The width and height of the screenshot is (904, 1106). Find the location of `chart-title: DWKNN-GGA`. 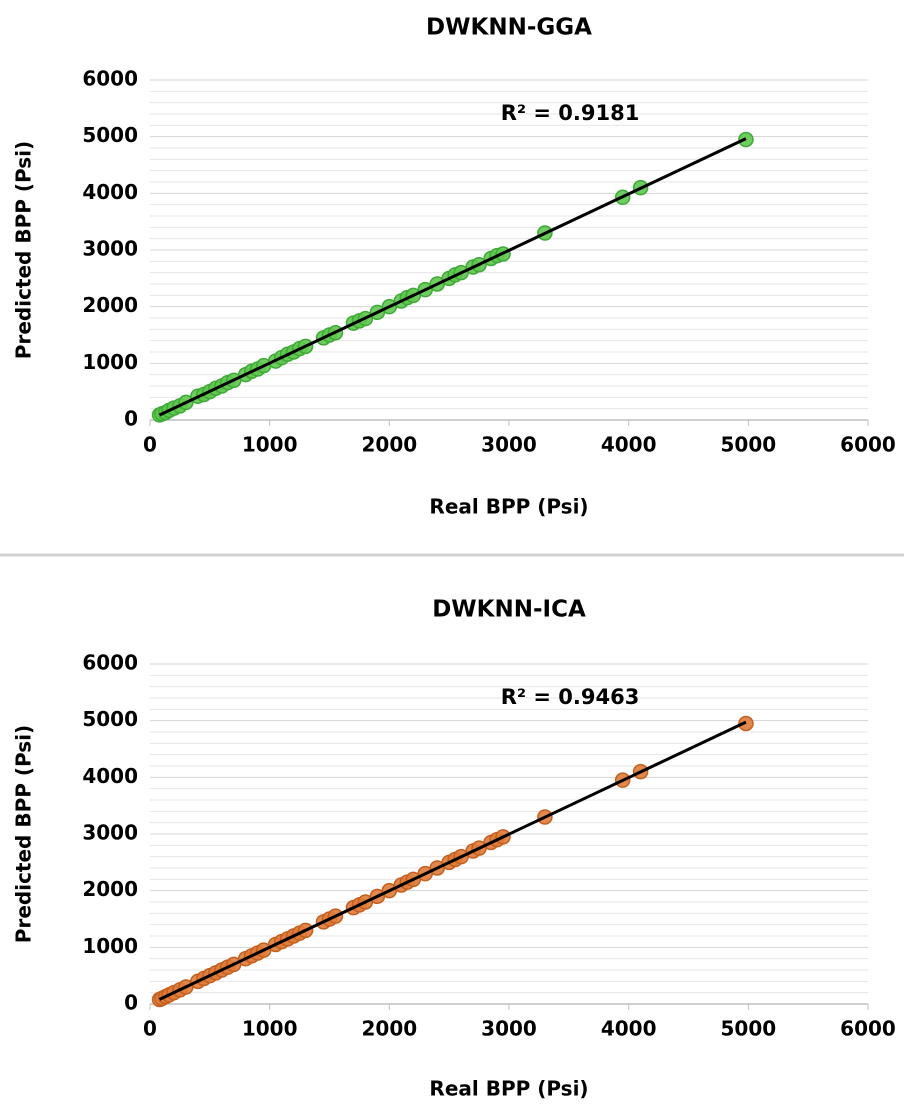

chart-title: DWKNN-GGA is located at coordinates (509, 28).